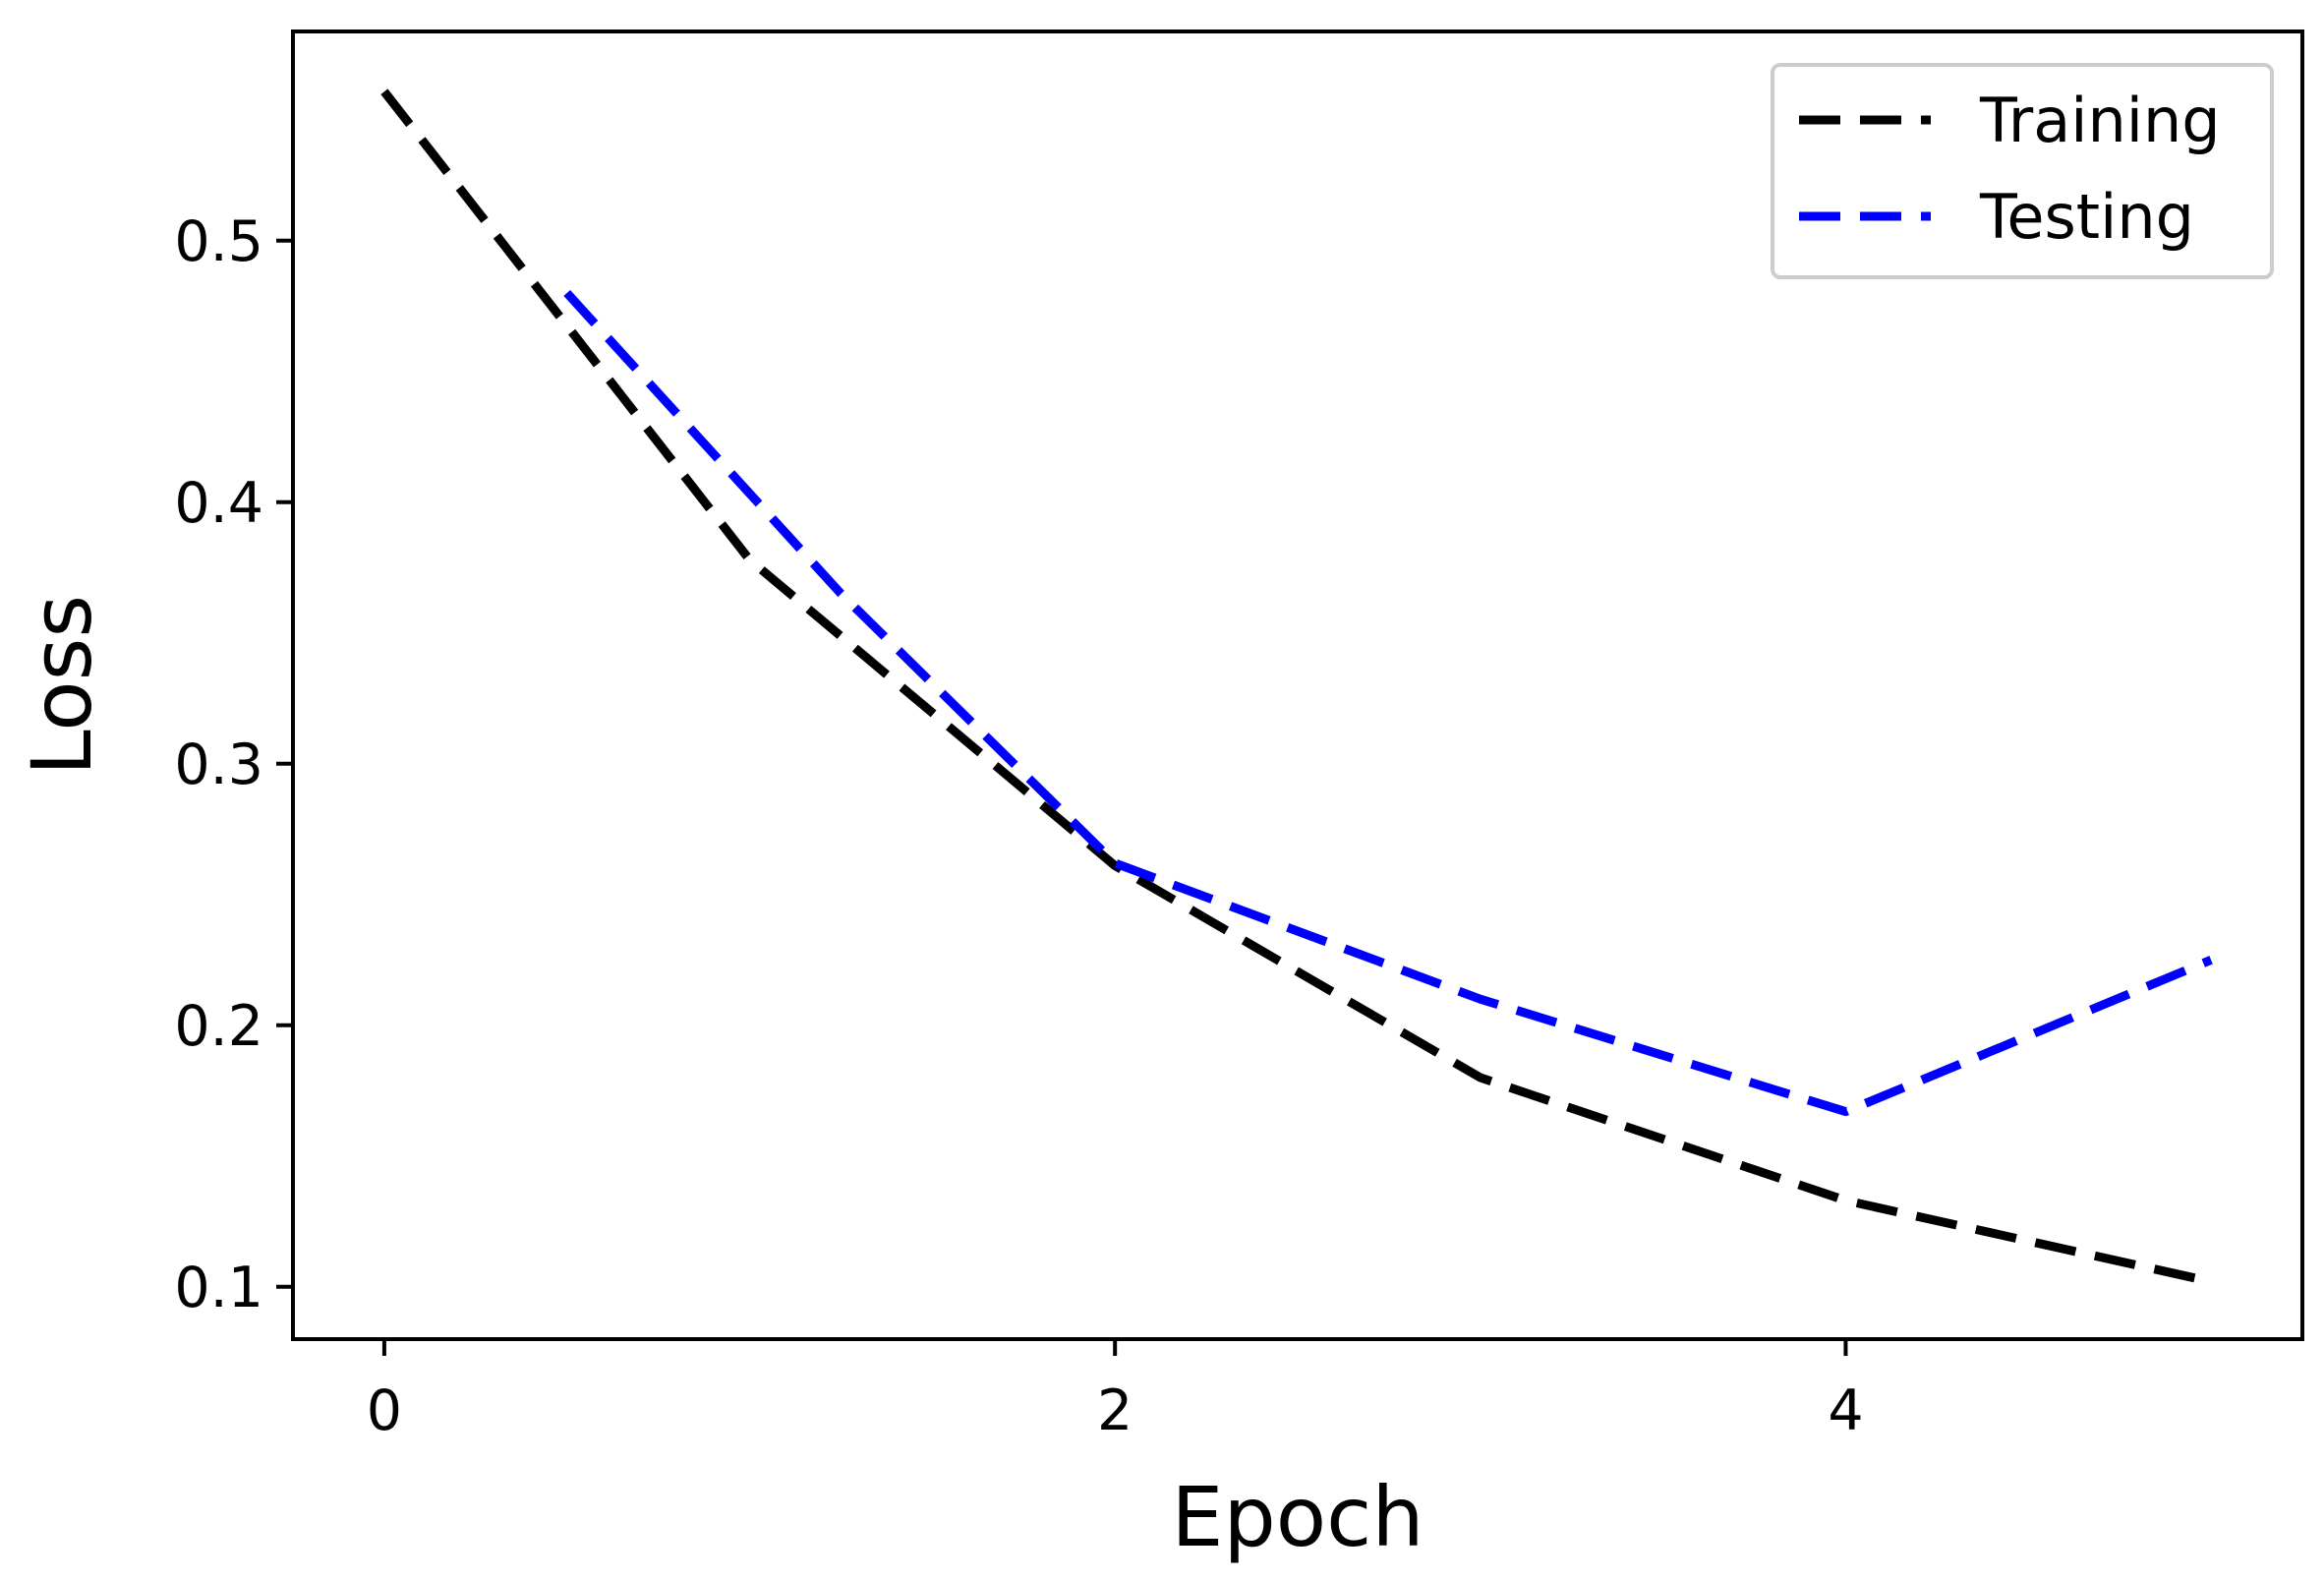 This screenshot has height=1581, width=2324. I want to click on y-tick-label: 0.3, so click(218, 765).